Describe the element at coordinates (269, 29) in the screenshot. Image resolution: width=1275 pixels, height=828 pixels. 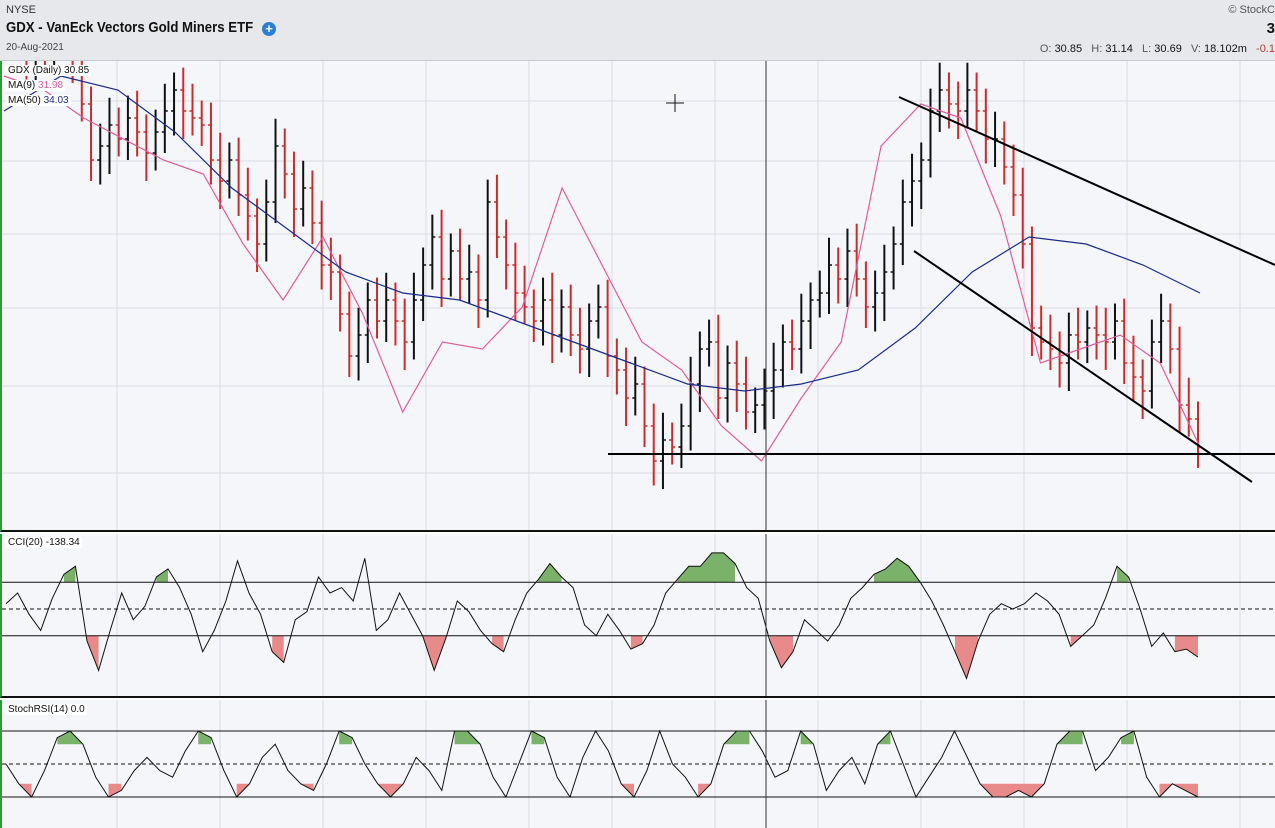
I see `add-plus-icon: +` at that location.